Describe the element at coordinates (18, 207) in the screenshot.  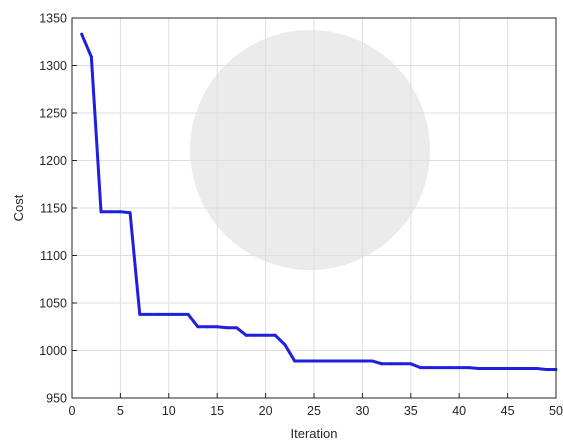
I see `y-axis-label: Cost` at that location.